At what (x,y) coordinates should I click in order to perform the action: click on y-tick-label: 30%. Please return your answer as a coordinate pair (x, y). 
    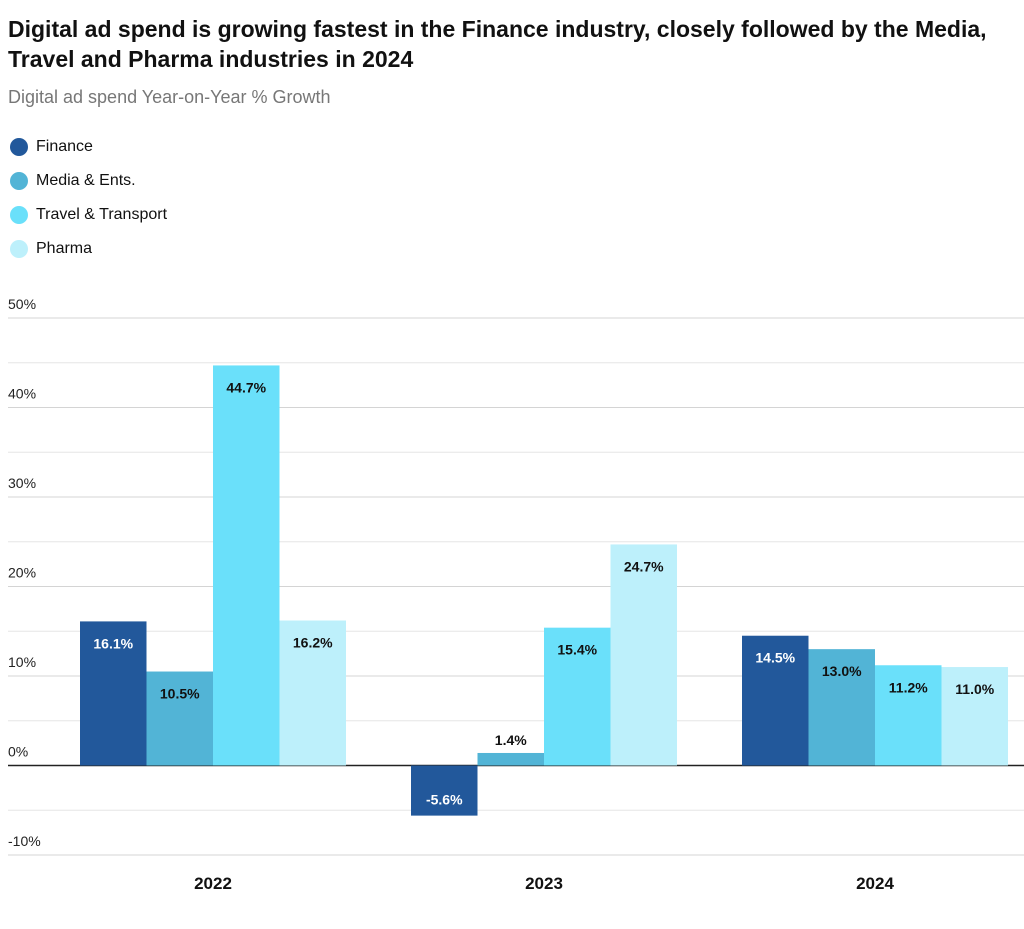
    Looking at the image, I should click on (22, 483).